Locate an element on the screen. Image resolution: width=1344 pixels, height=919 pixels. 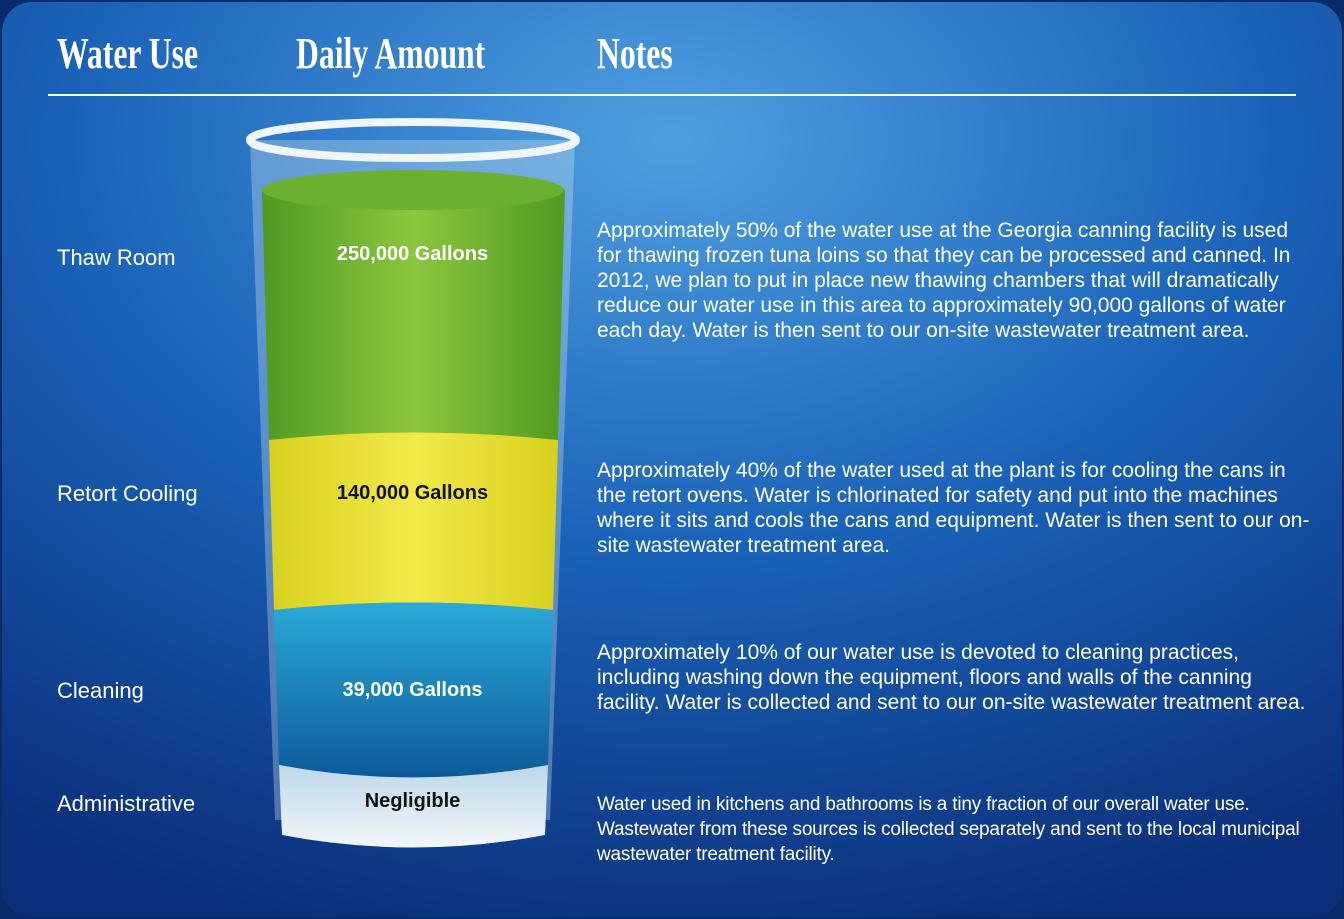
use-label: Administrative is located at coordinates (126, 803).